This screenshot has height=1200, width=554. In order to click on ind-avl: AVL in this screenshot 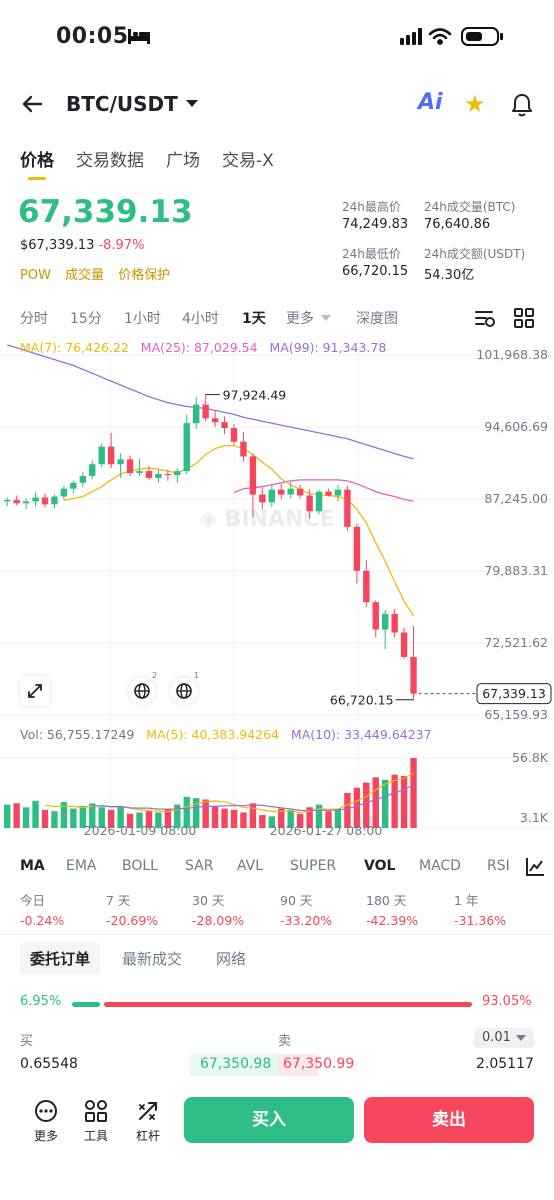, I will do `click(250, 866)`.